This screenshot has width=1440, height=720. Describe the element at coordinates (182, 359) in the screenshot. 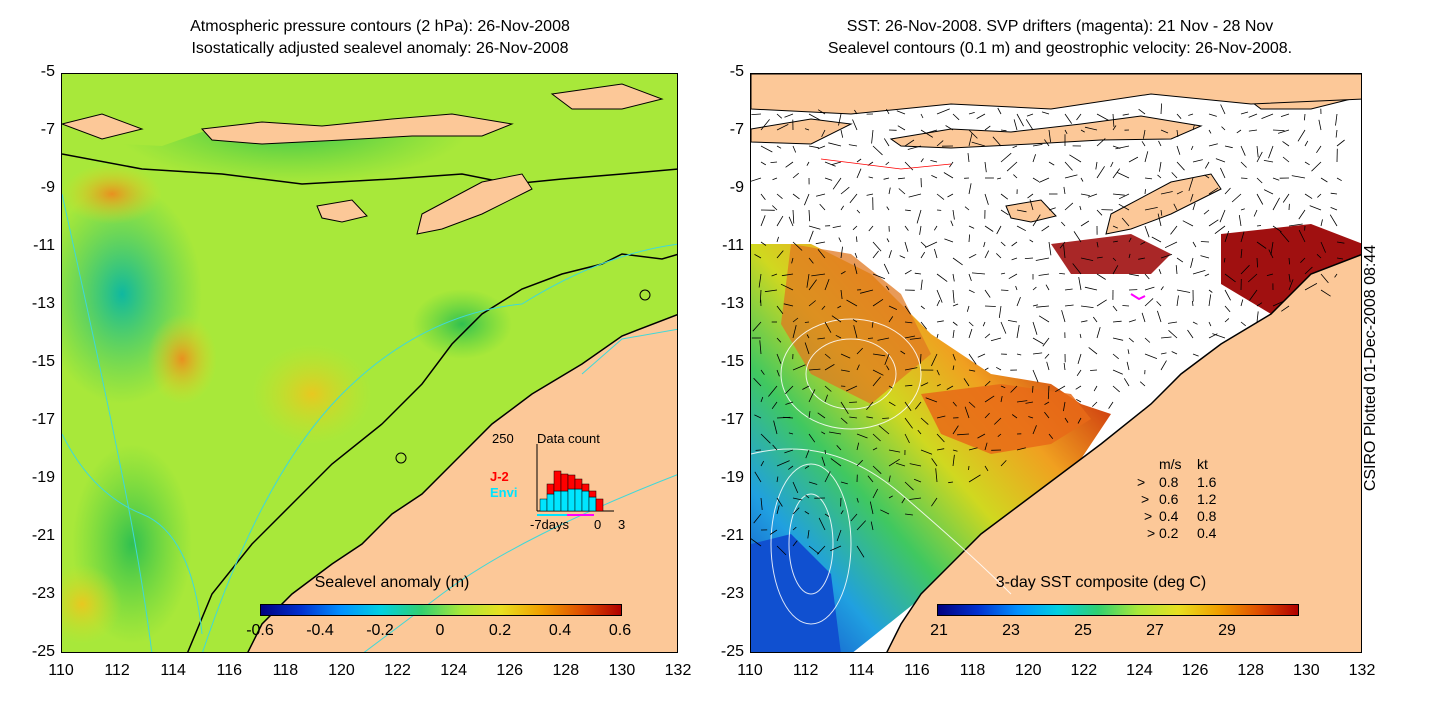

I see `anomaly-high-center` at that location.